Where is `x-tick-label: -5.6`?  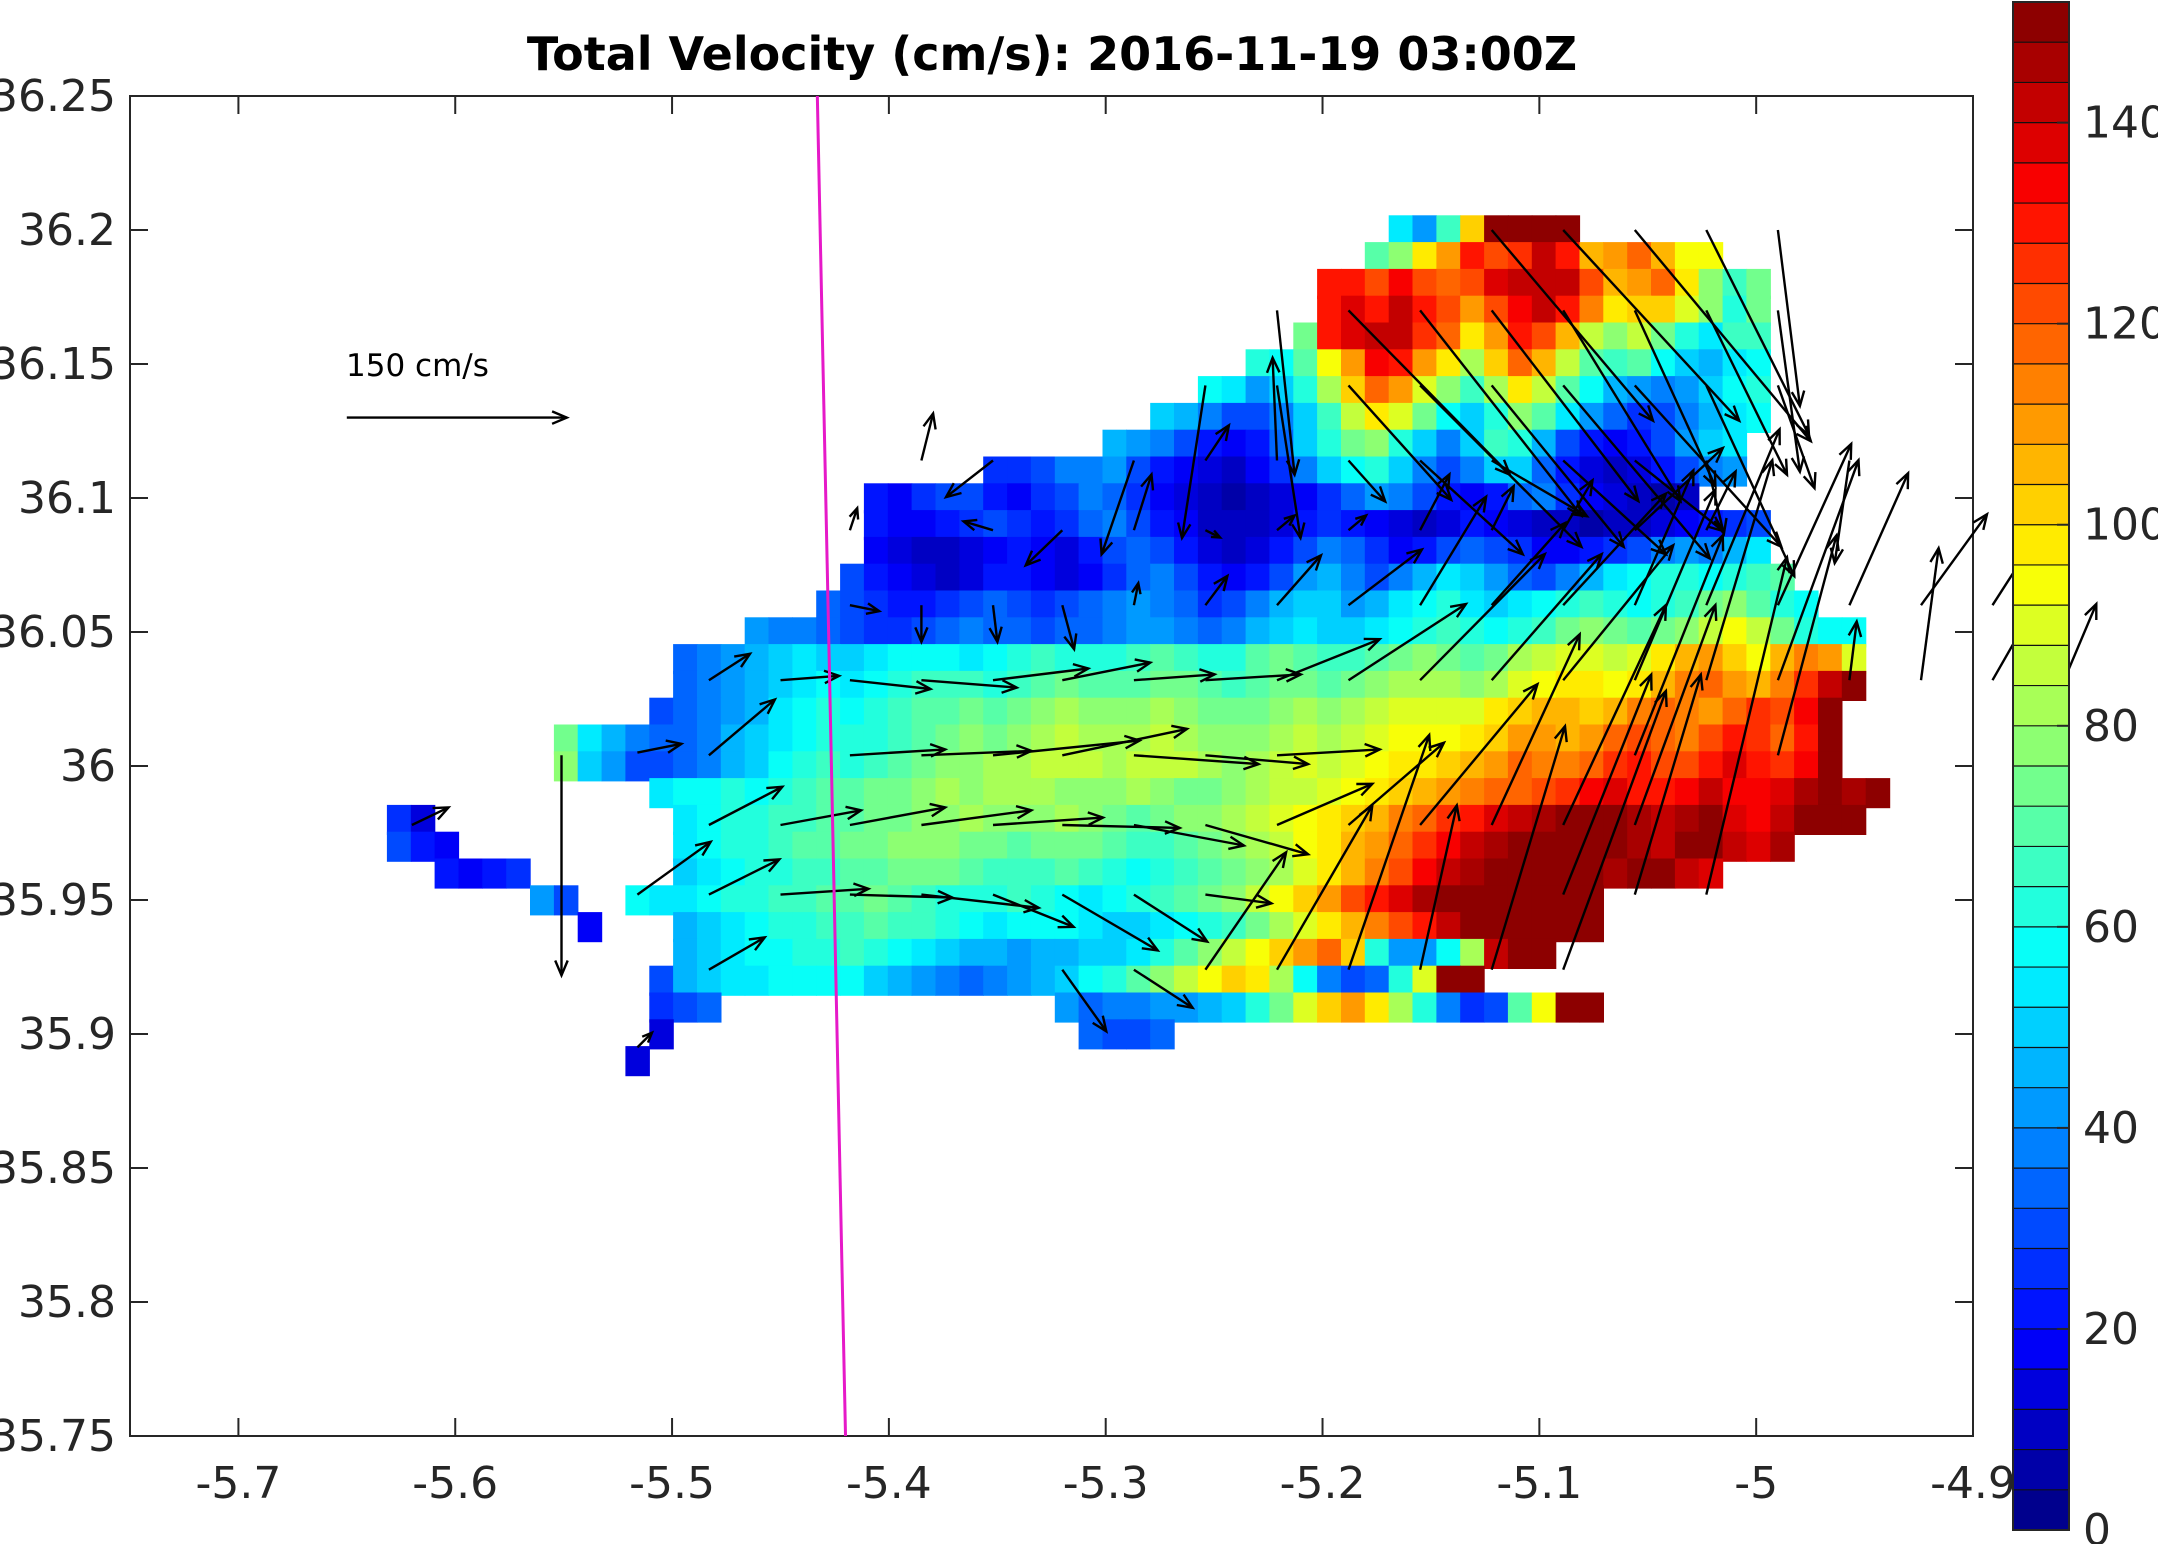
x-tick-label: -5.6 is located at coordinates (455, 1483).